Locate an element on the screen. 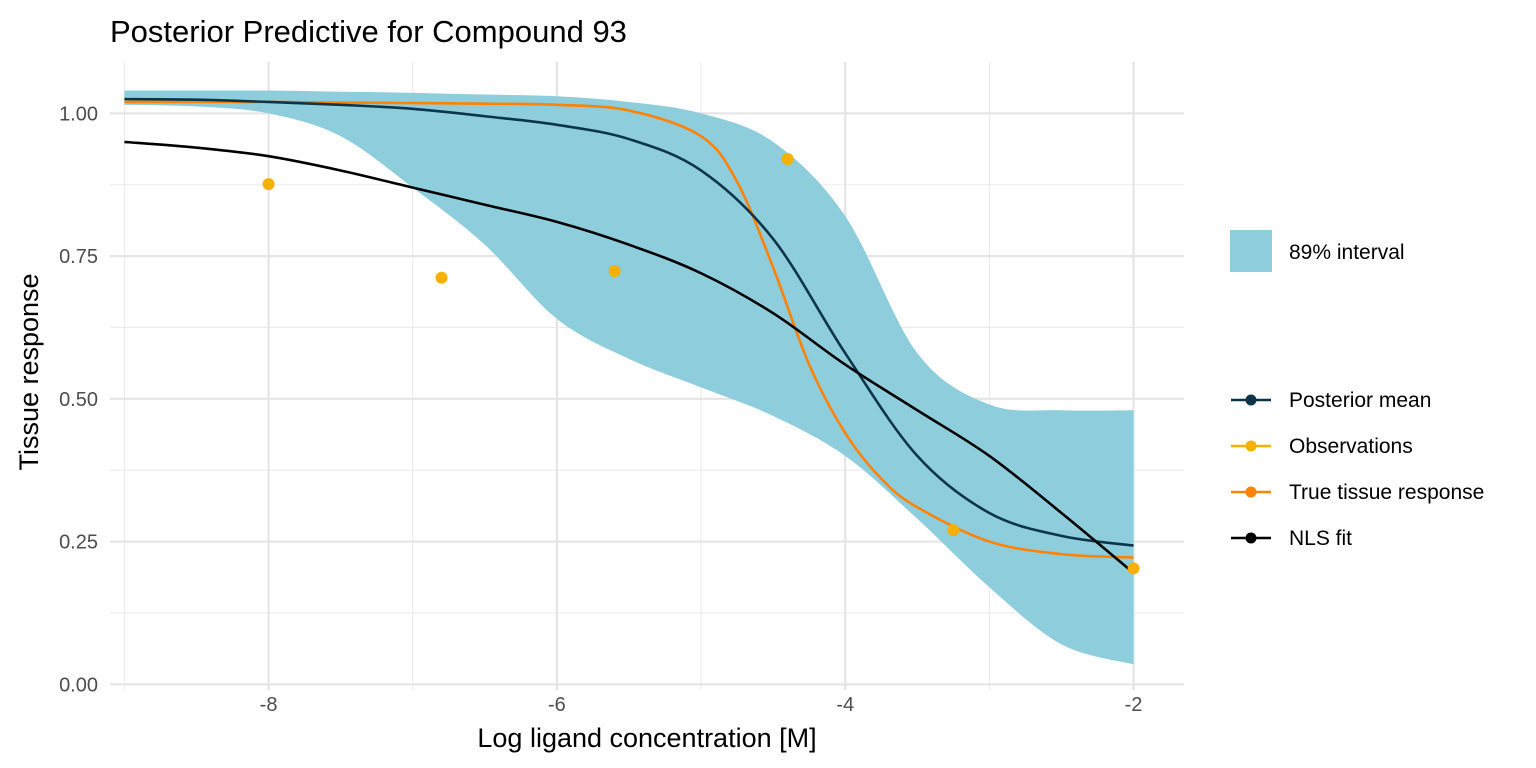 This screenshot has height=768, width=1536. legend-label: True tissue response is located at coordinates (1386, 492).